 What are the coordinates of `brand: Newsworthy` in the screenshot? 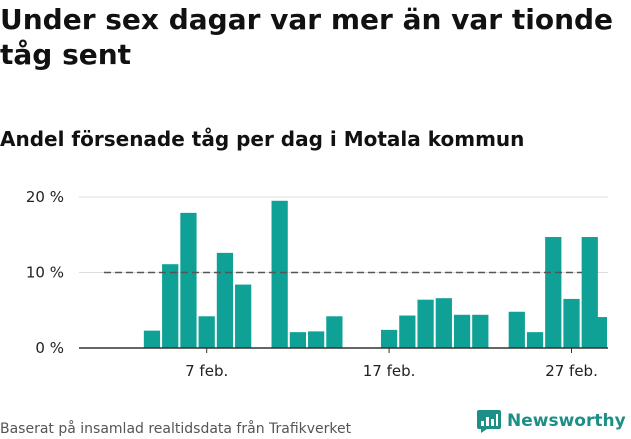 It's located at (551, 421).